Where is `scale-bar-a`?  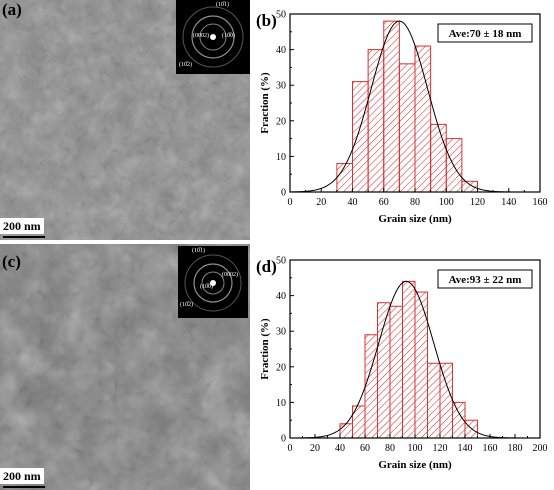
scale-bar-a is located at coordinates (24, 237).